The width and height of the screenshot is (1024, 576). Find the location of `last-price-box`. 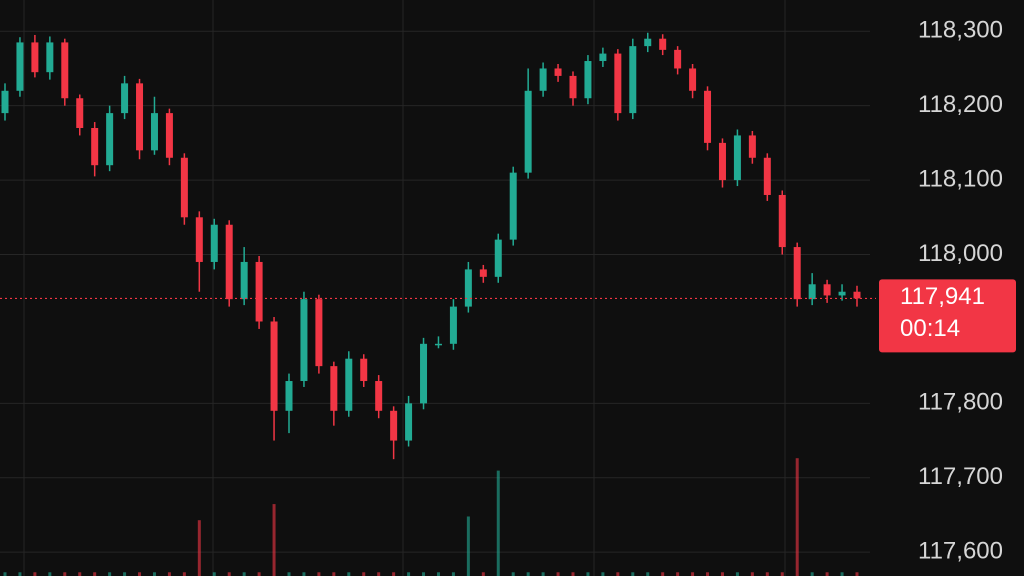

last-price-box is located at coordinates (947, 316).